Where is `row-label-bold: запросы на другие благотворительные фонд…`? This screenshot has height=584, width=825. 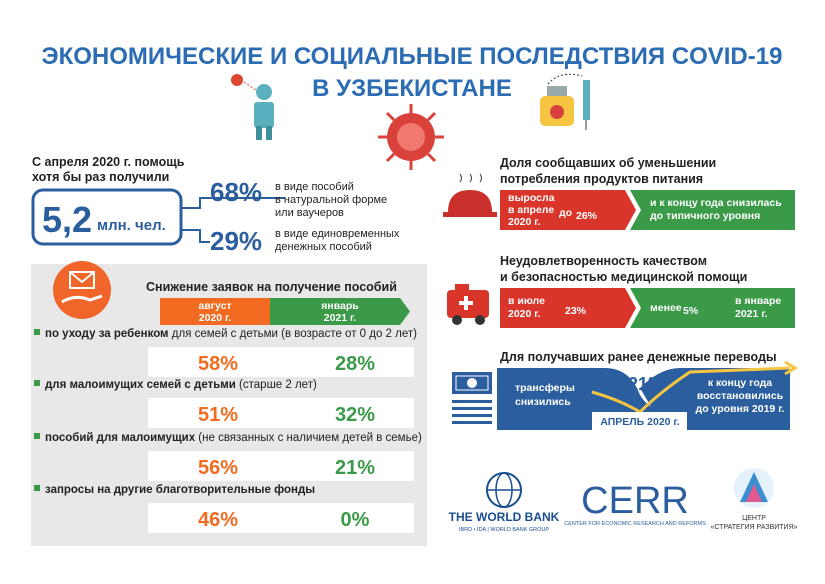
row-label-bold: запросы на другие благотворительные фонд… is located at coordinates (180, 490).